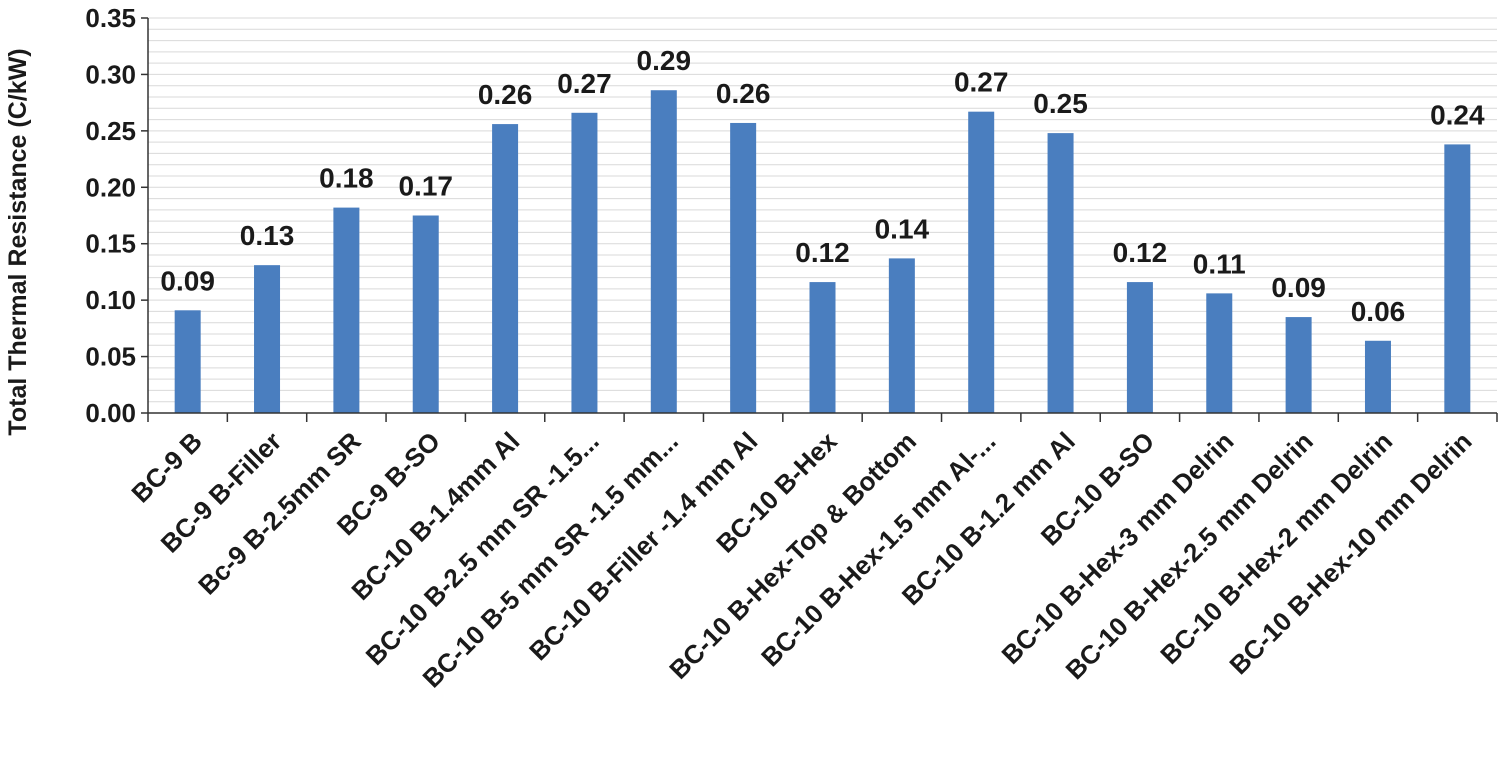 The image size is (1500, 759). I want to click on data-label: 0.11, so click(1219, 263).